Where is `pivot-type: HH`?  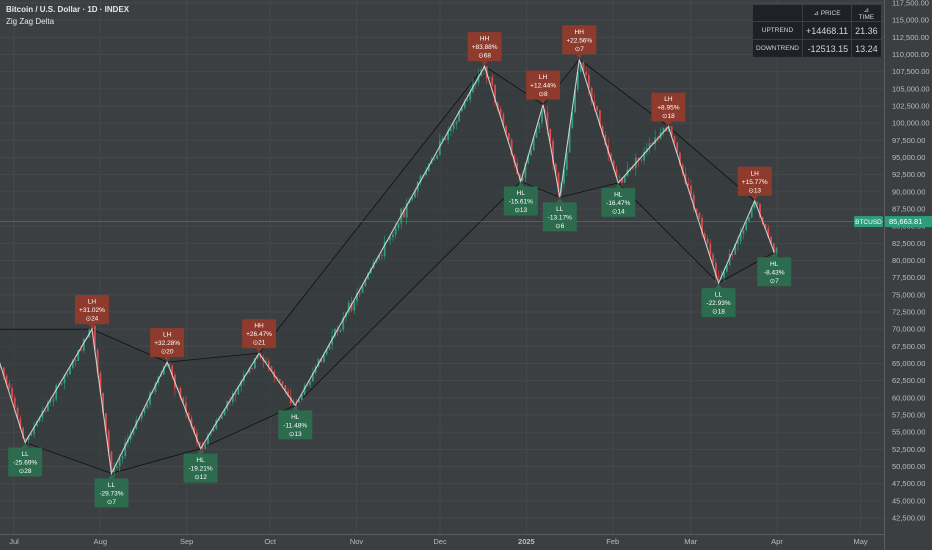
pivot-type: HH is located at coordinates (580, 32).